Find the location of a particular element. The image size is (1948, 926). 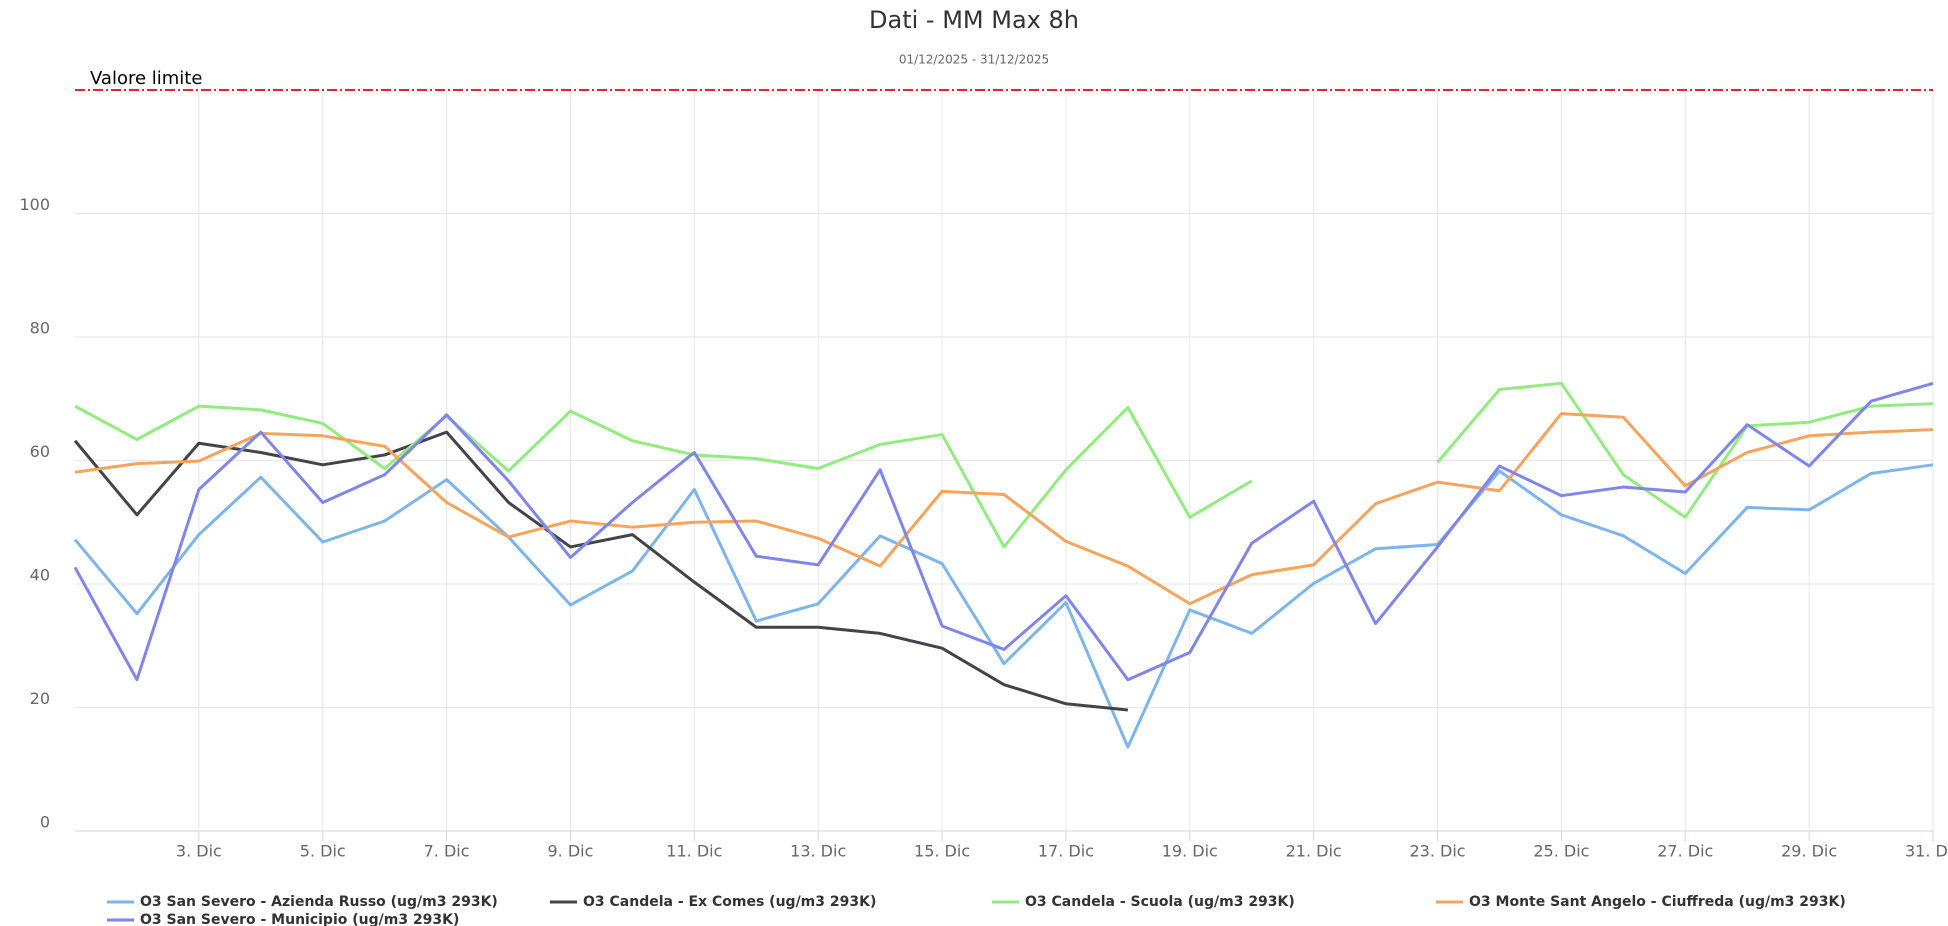

y-tick-label: 60 is located at coordinates (40, 451).